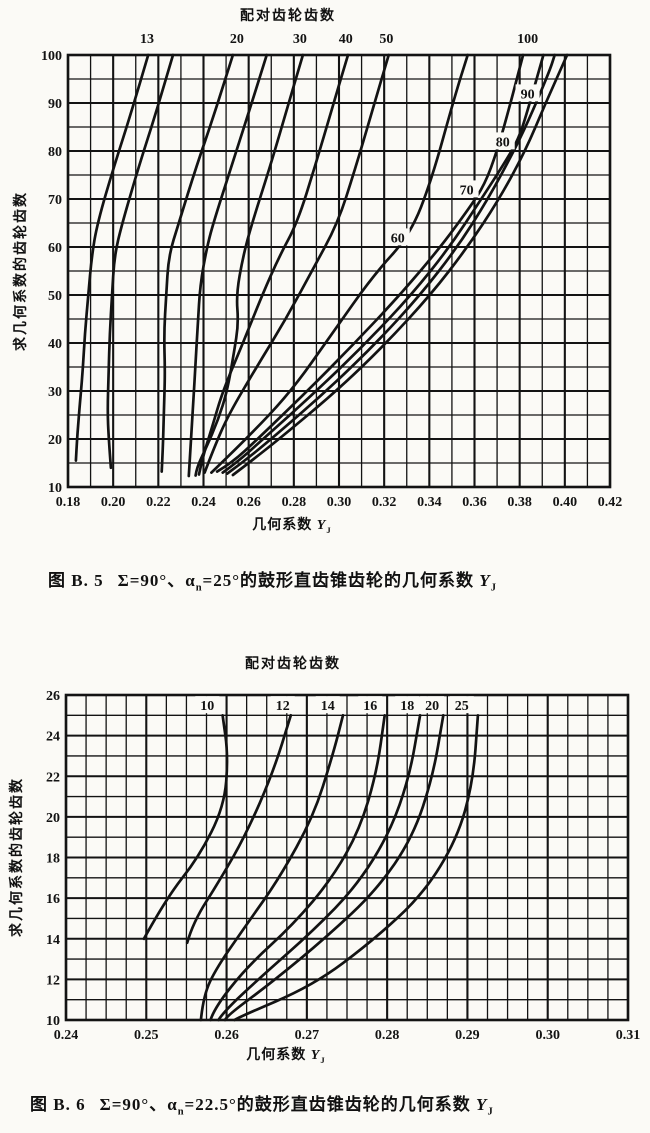  What do you see at coordinates (284, 525) in the screenshot?
I see `chart1-x-axis-title-text: 几何系数` at bounding box center [284, 525].